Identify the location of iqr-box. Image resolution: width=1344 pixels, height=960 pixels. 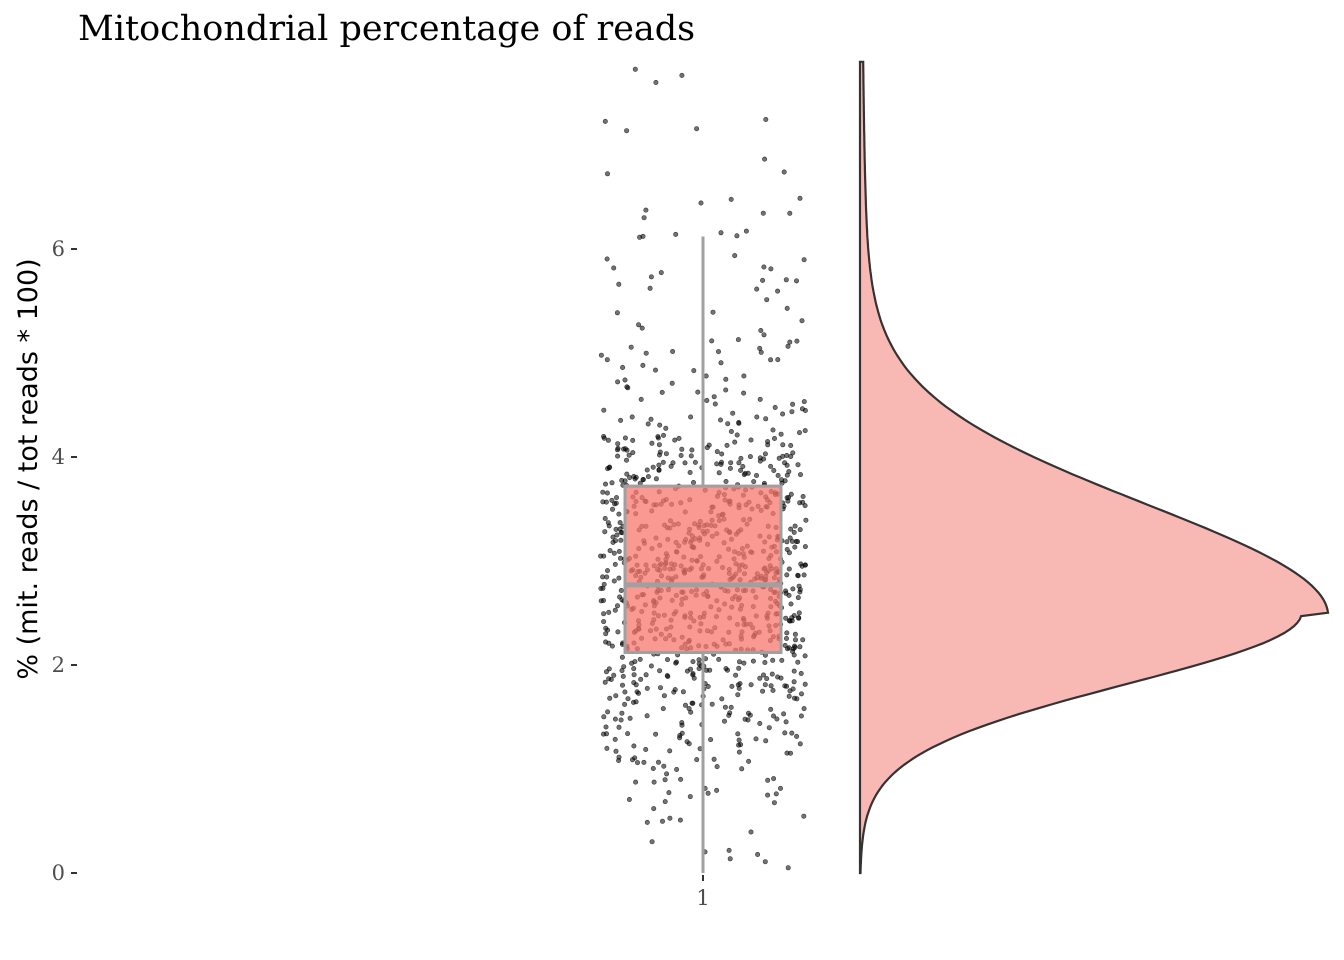
(703, 569).